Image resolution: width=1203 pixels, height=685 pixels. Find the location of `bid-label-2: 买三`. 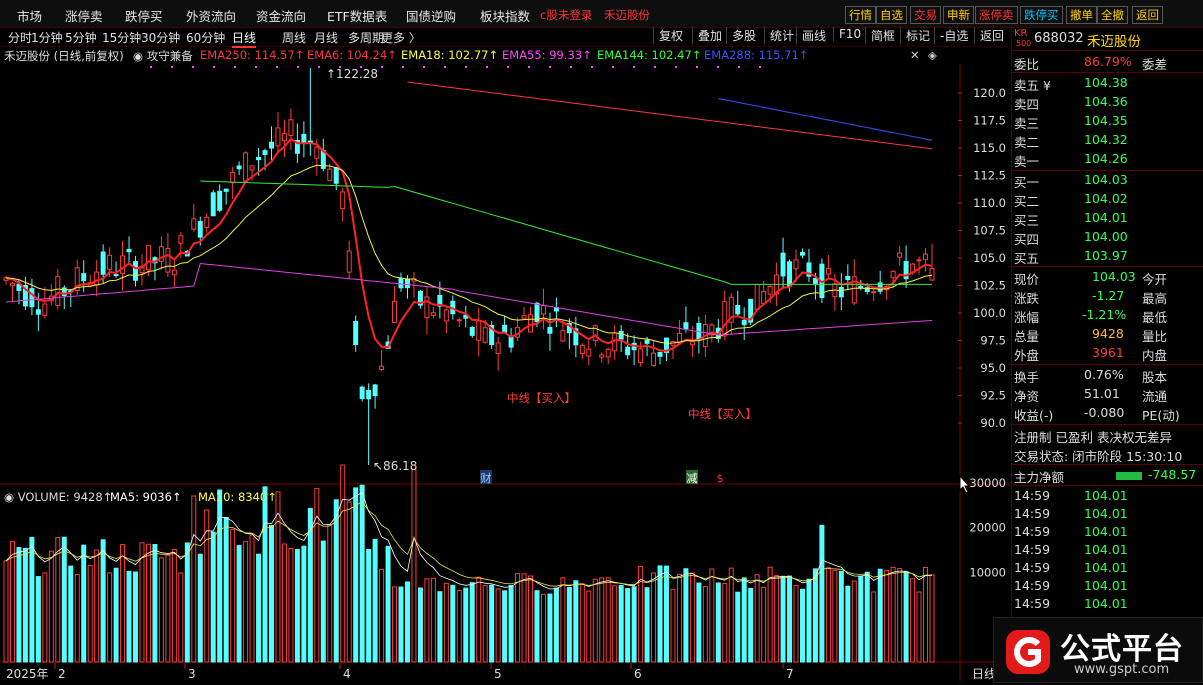

bid-label-2: 买三 is located at coordinates (1027, 220).